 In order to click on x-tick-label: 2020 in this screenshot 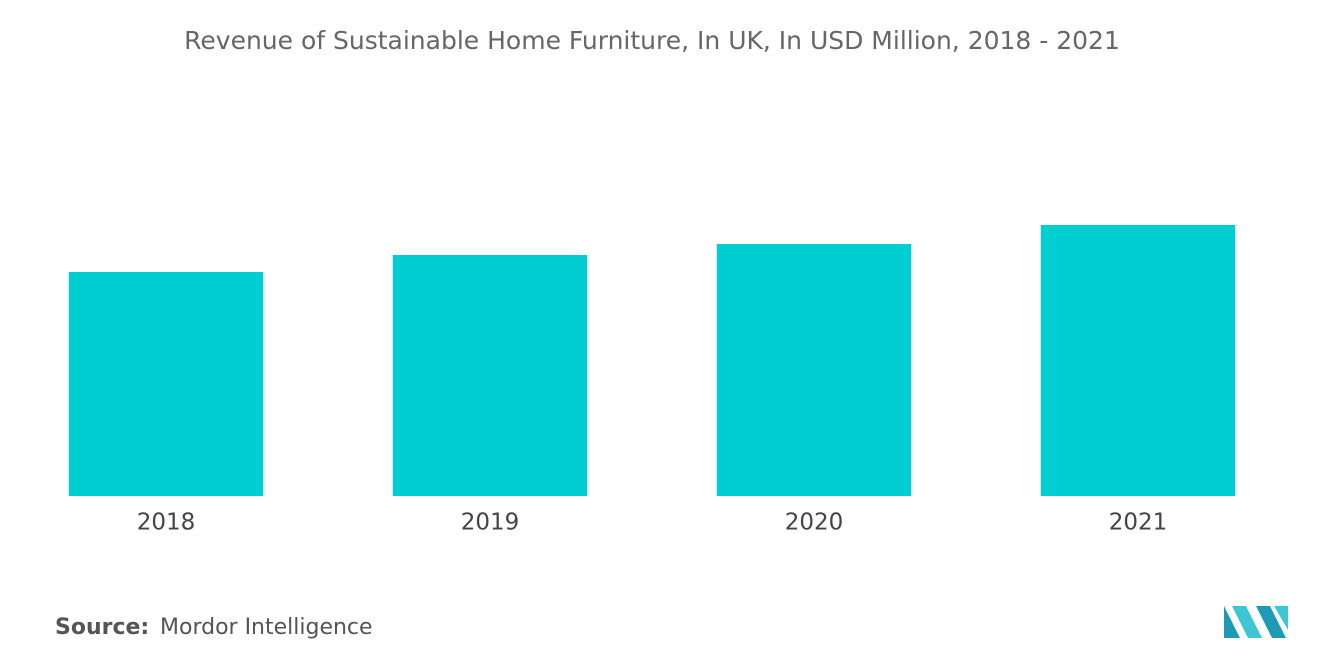, I will do `click(814, 523)`.